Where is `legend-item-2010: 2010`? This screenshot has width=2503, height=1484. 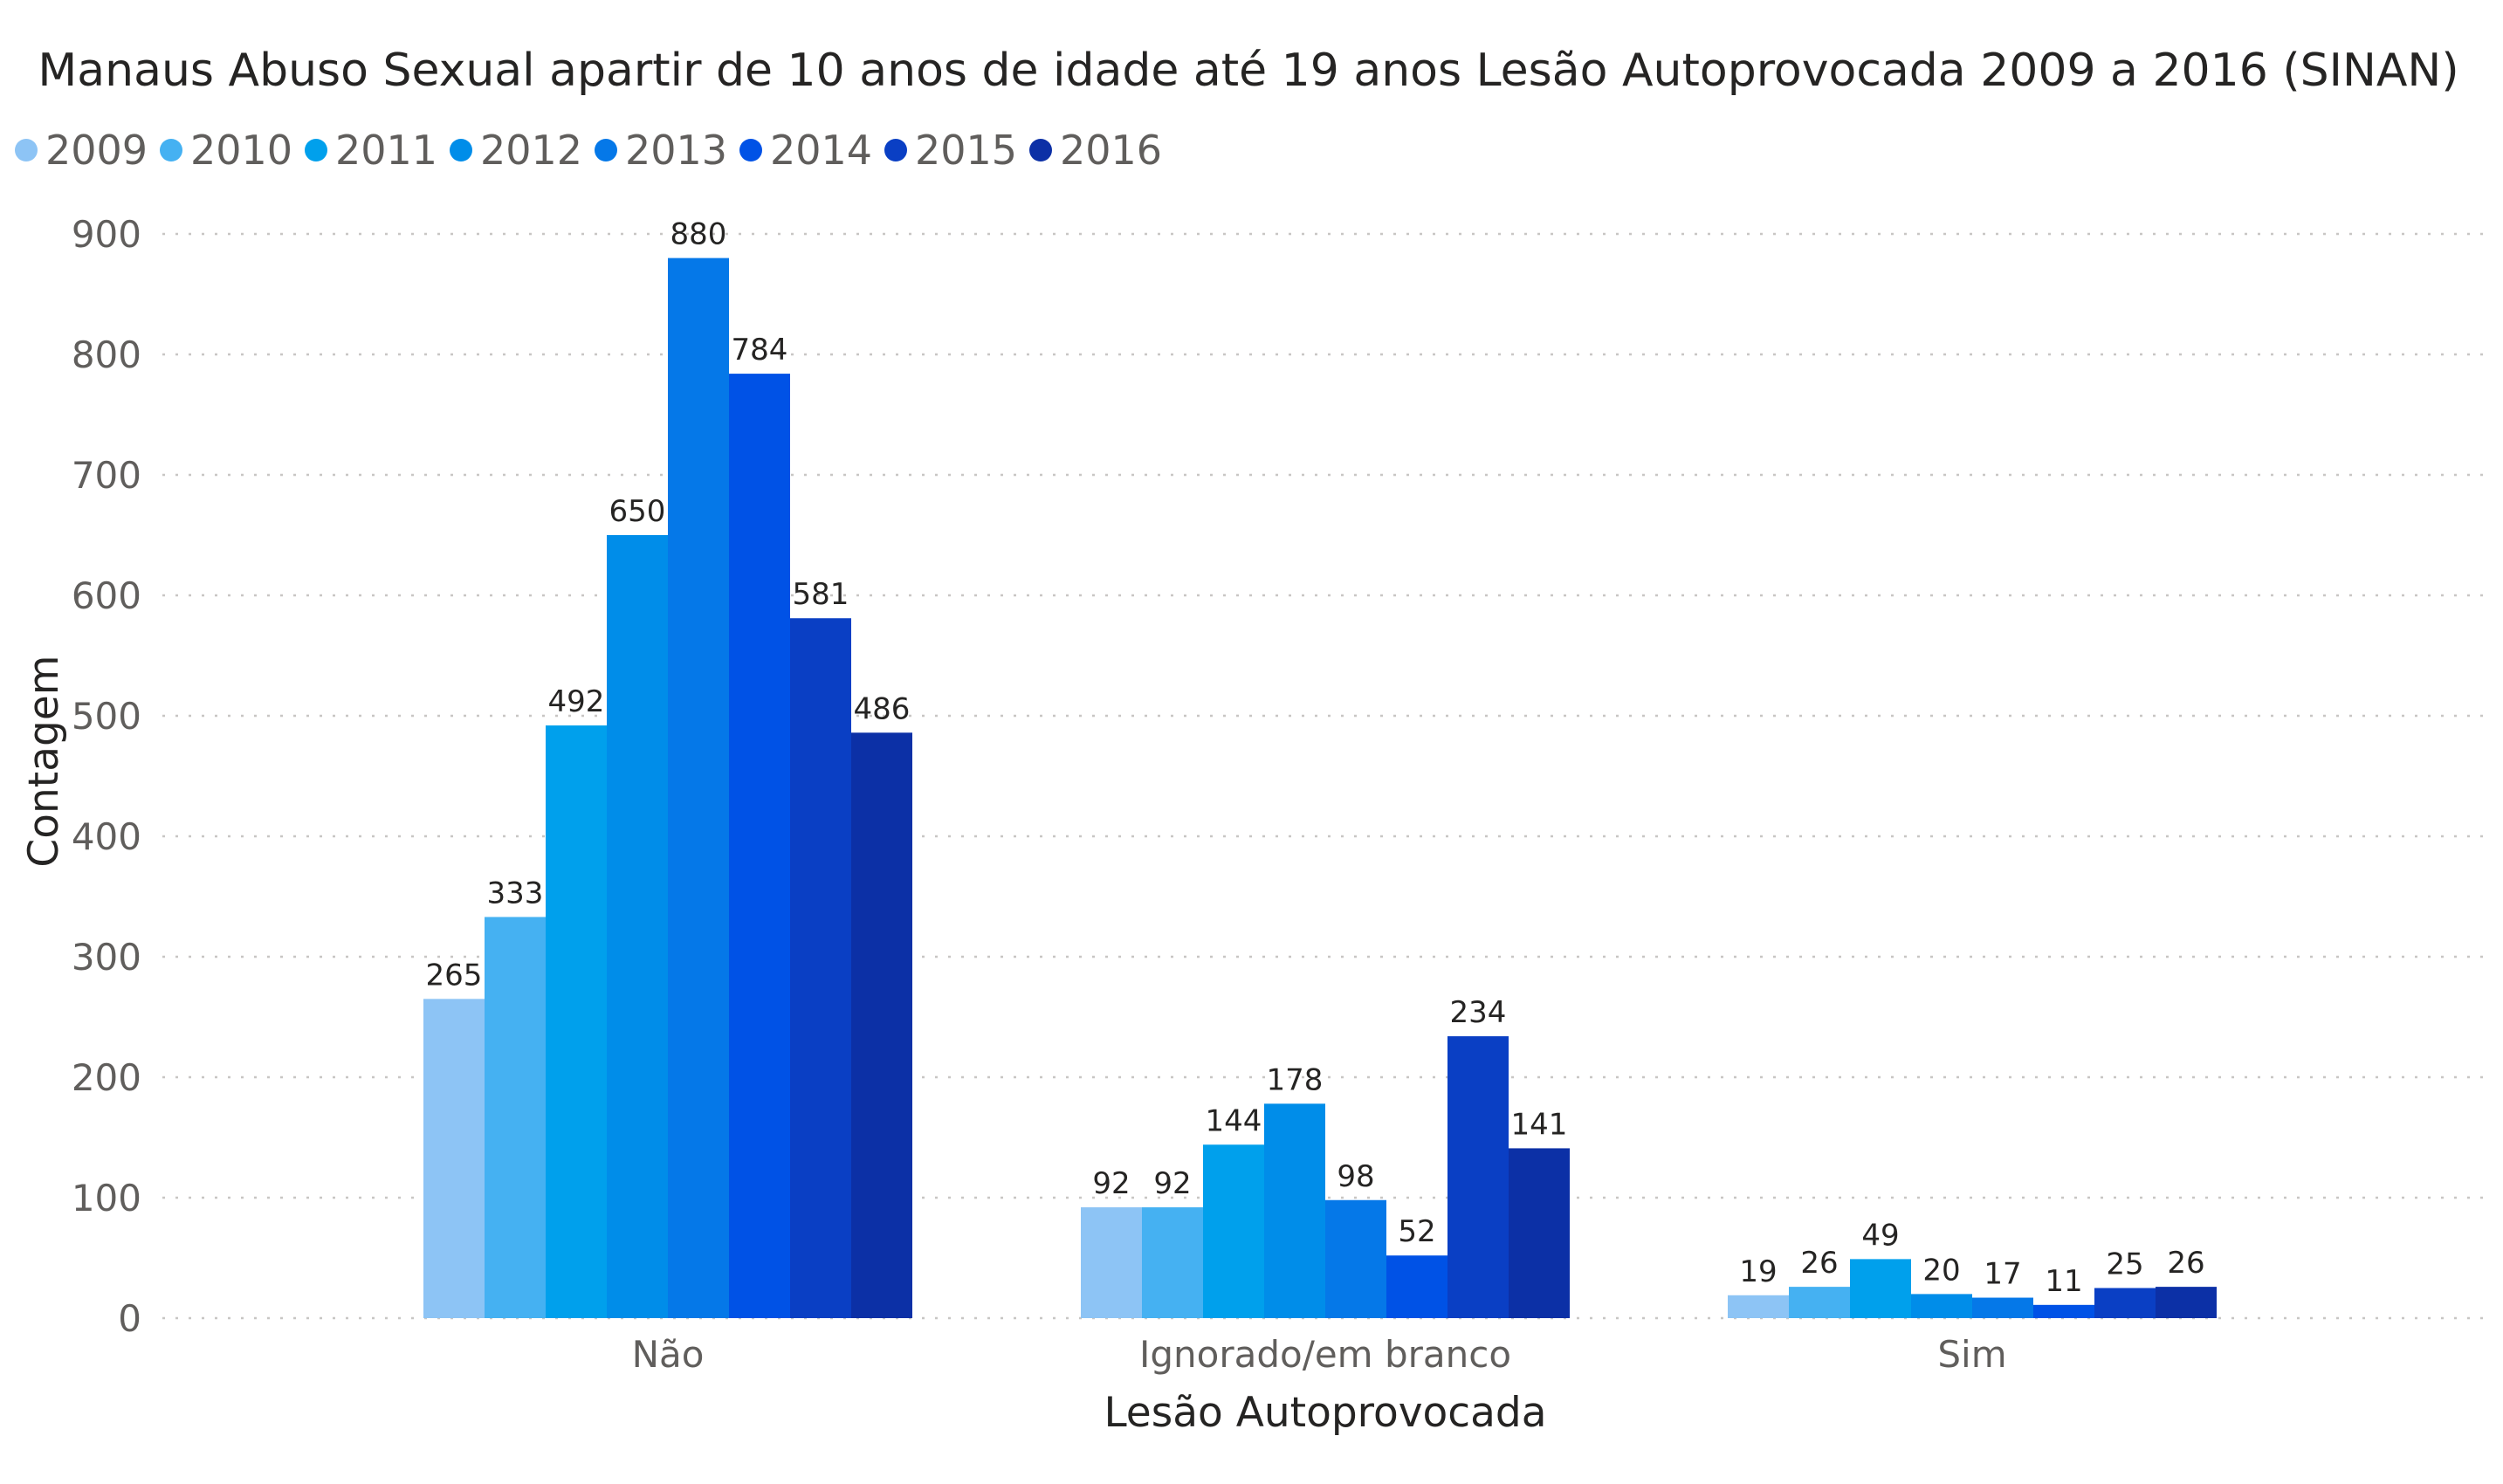 legend-item-2010: 2010 is located at coordinates (241, 151).